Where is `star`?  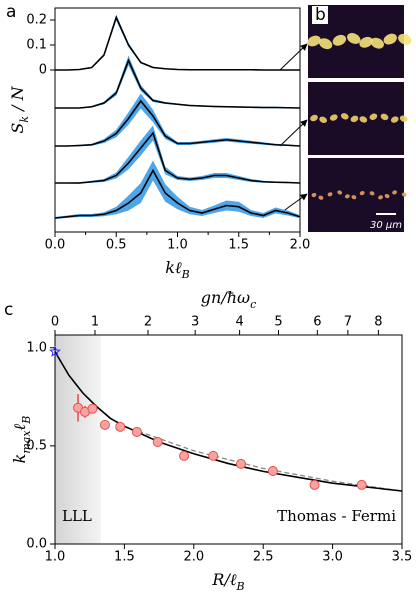
star is located at coordinates (55, 351).